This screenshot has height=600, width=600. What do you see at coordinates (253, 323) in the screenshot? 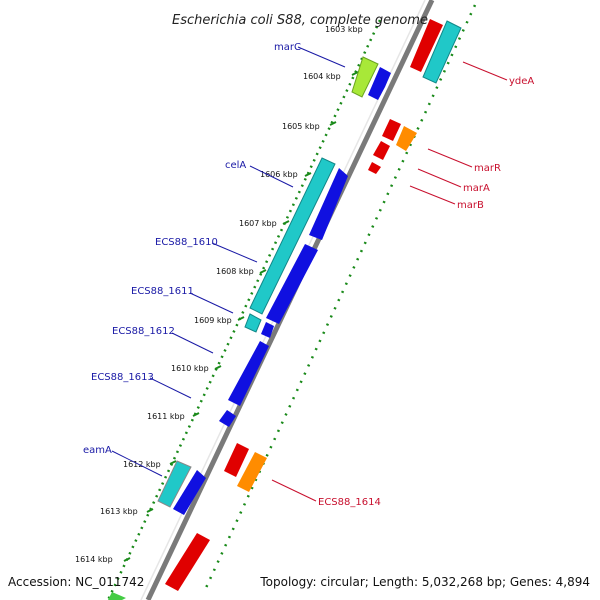
I see `gene-ECS88_1611-arrow` at bounding box center [253, 323].